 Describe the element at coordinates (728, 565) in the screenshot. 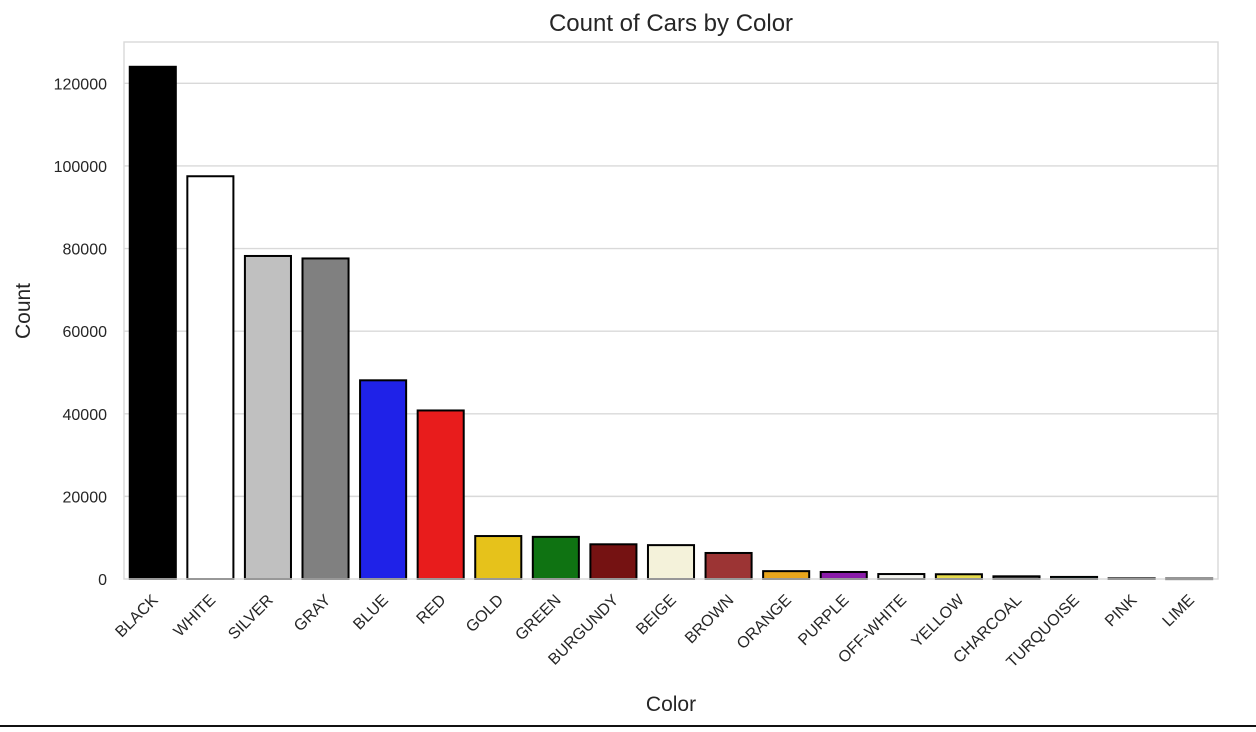

I see `bar-brown` at that location.